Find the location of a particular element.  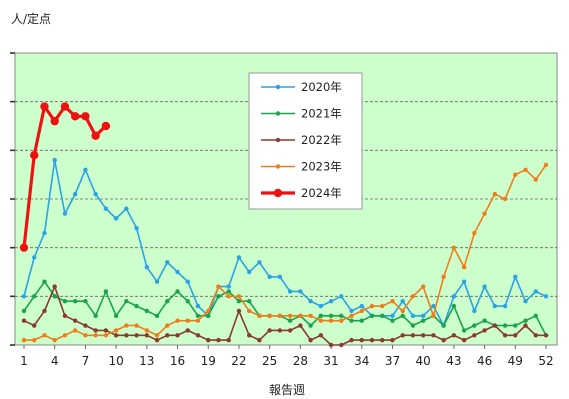

legend-item: 2024年 is located at coordinates (301, 193).